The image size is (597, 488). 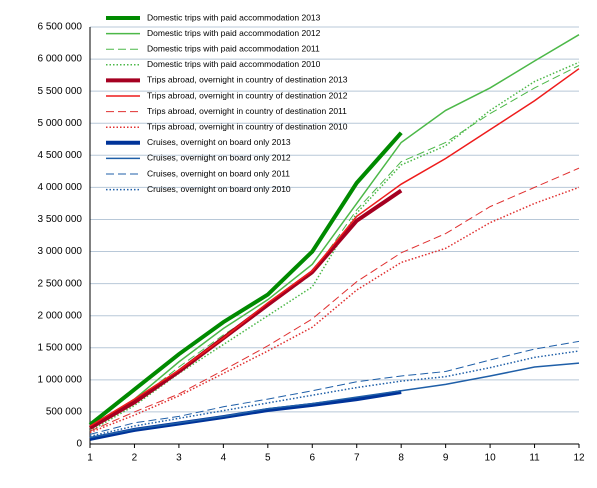 What do you see at coordinates (219, 158) in the screenshot?
I see `legend-label: Cruises, overnight on board only 2012` at bounding box center [219, 158].